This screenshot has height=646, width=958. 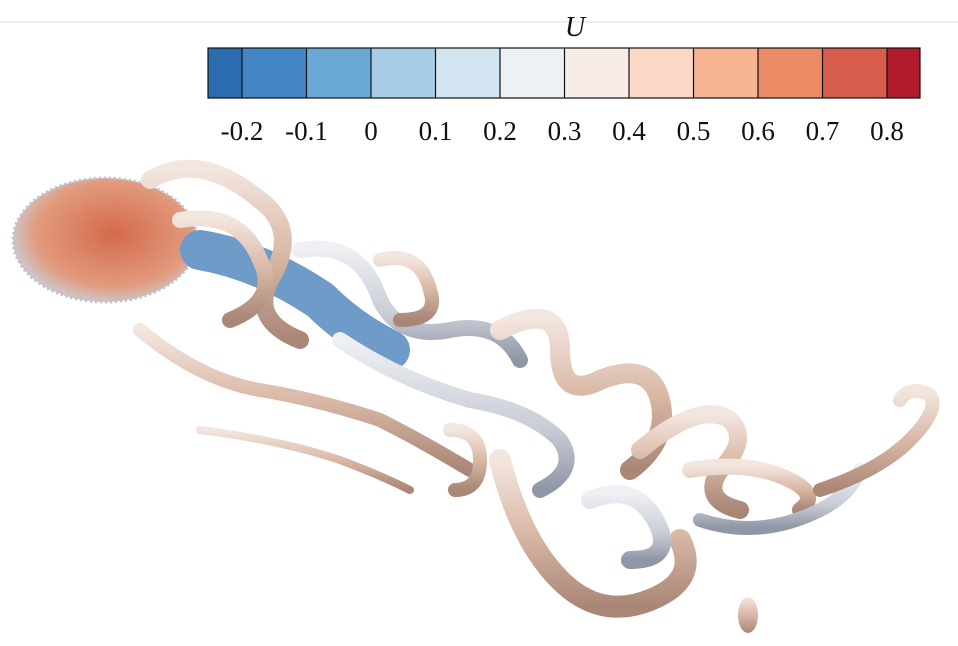 I want to click on colorbar-tick-label: 0.3, so click(x=565, y=131).